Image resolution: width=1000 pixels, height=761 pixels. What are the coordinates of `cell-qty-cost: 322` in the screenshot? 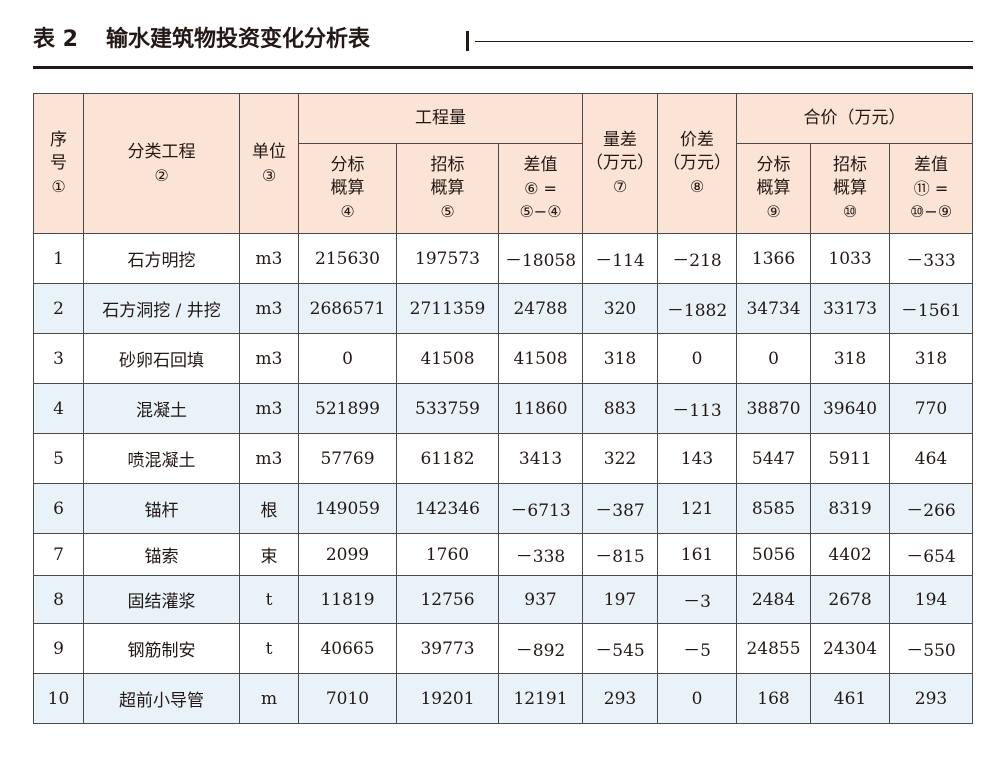 It's located at (620, 458).